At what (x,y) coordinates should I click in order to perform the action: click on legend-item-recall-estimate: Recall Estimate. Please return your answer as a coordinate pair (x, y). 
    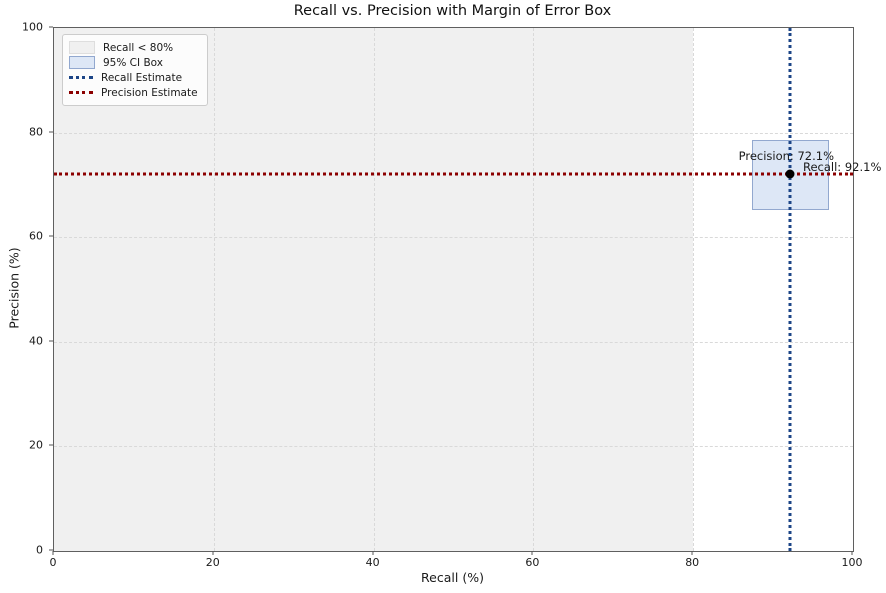
    Looking at the image, I should click on (133, 77).